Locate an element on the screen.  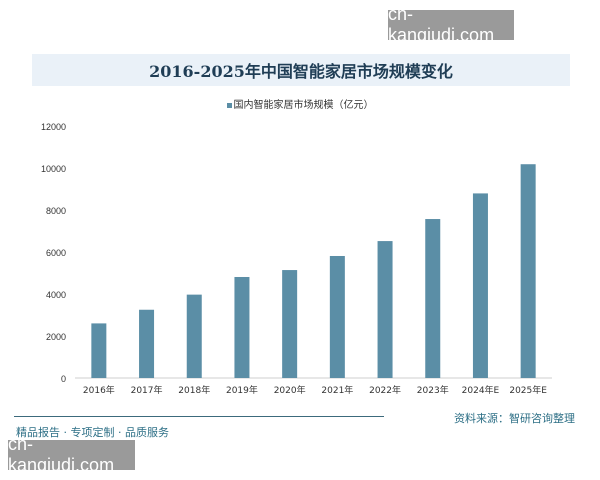
footer-divider is located at coordinates (199, 416).